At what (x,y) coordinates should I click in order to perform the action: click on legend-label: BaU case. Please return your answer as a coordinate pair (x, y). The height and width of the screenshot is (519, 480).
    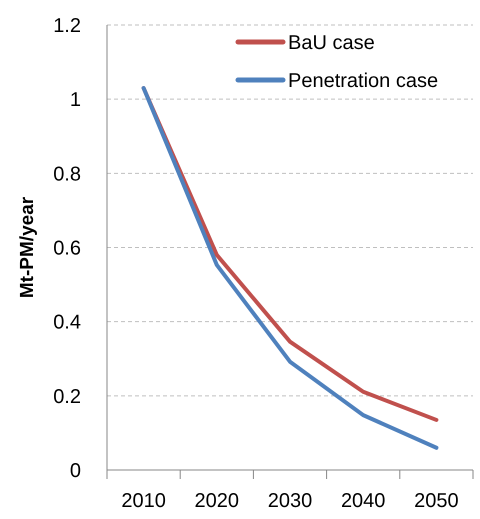
    Looking at the image, I should click on (331, 43).